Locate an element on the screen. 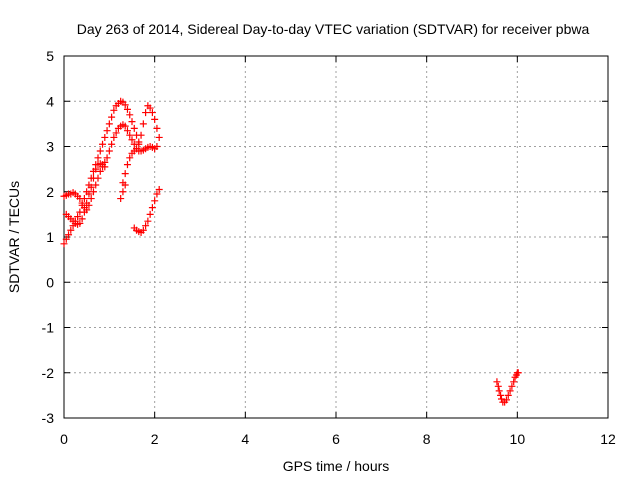  y-tick-label: 3 is located at coordinates (50, 147).